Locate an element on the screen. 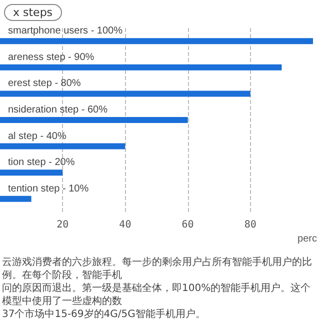 The height and width of the screenshot is (320, 320). y-tick-label: tion step - 20% is located at coordinates (41, 162).